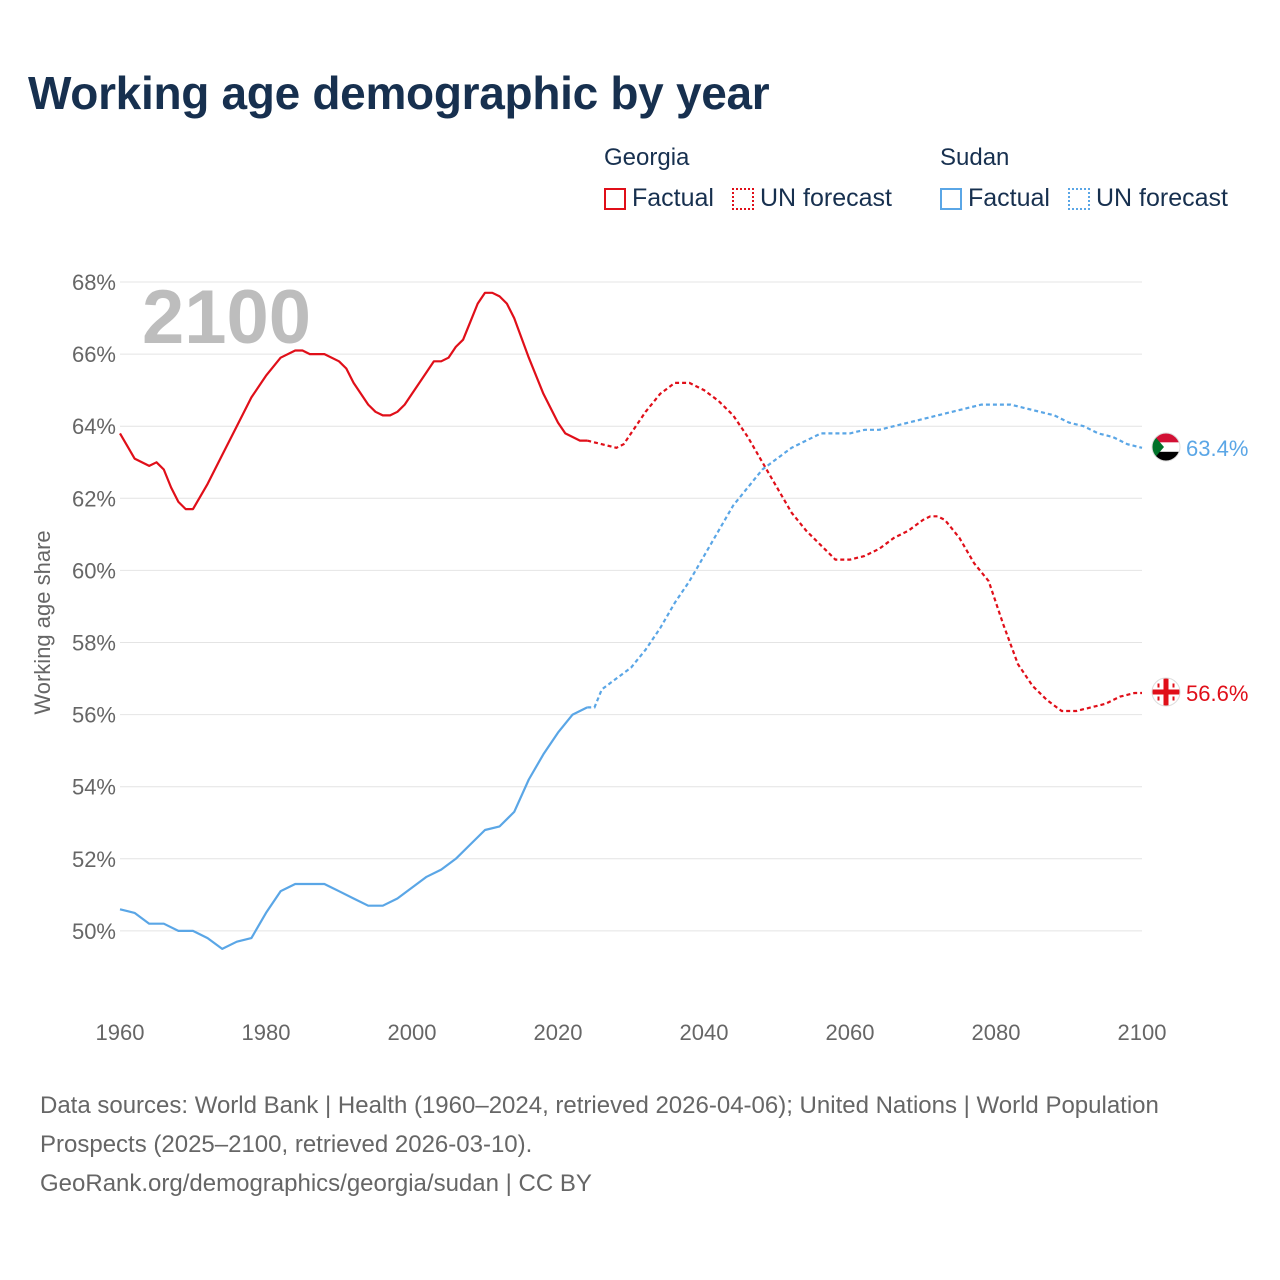 Image resolution: width=1280 pixels, height=1280 pixels. I want to click on legend-sudan-forecast: UN forecast, so click(1147, 198).